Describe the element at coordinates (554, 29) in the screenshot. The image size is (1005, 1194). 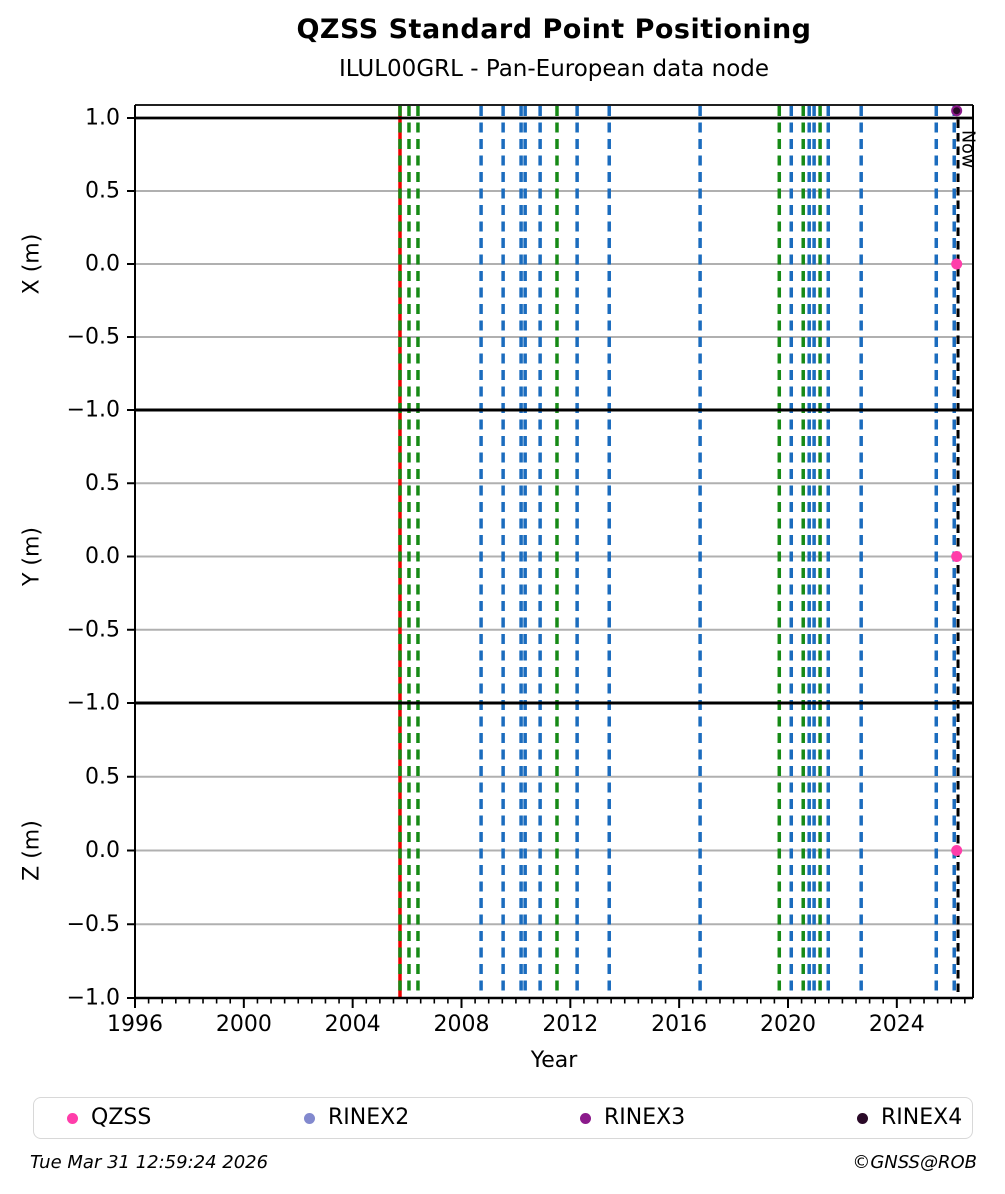
I see `chart-title: QZSS Standard Point Positioning` at that location.